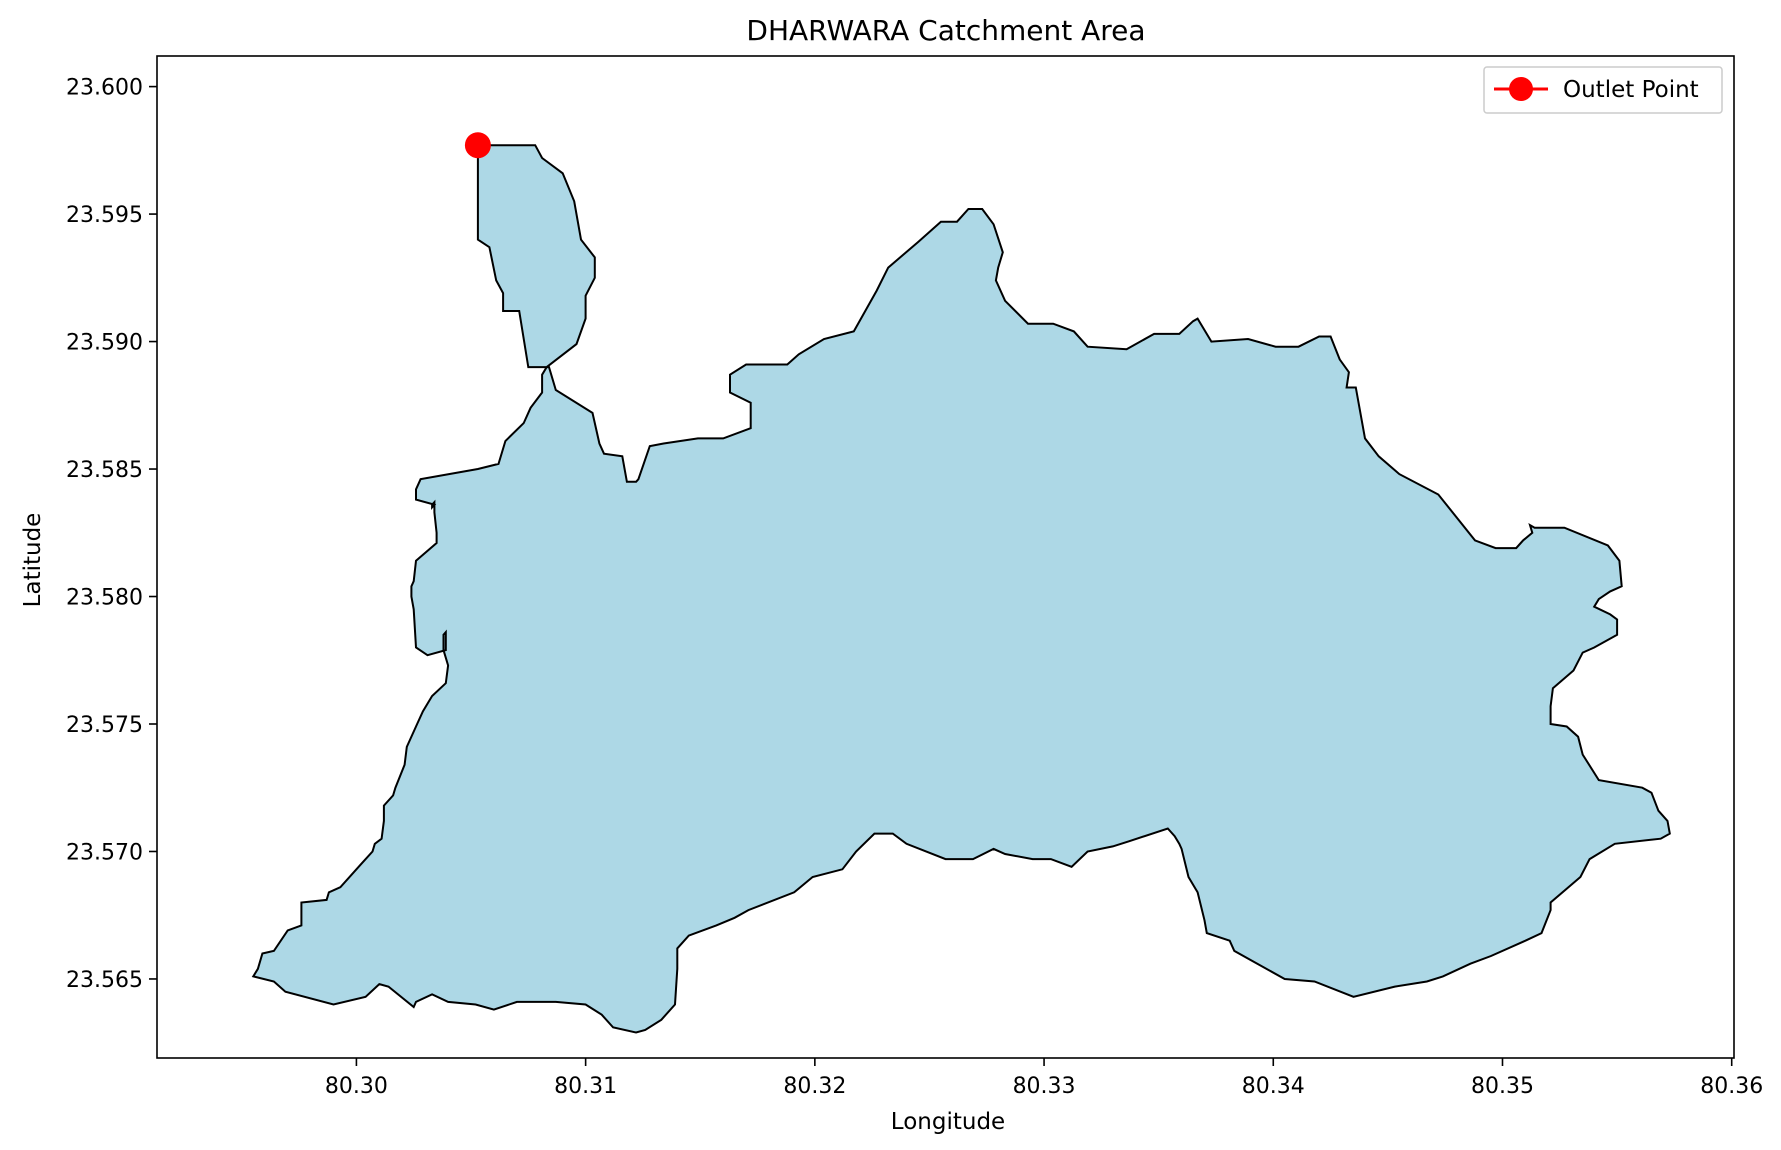 The height and width of the screenshot is (1150, 1781). Describe the element at coordinates (1521, 89) in the screenshot. I see `legend-marker-dot` at that location.